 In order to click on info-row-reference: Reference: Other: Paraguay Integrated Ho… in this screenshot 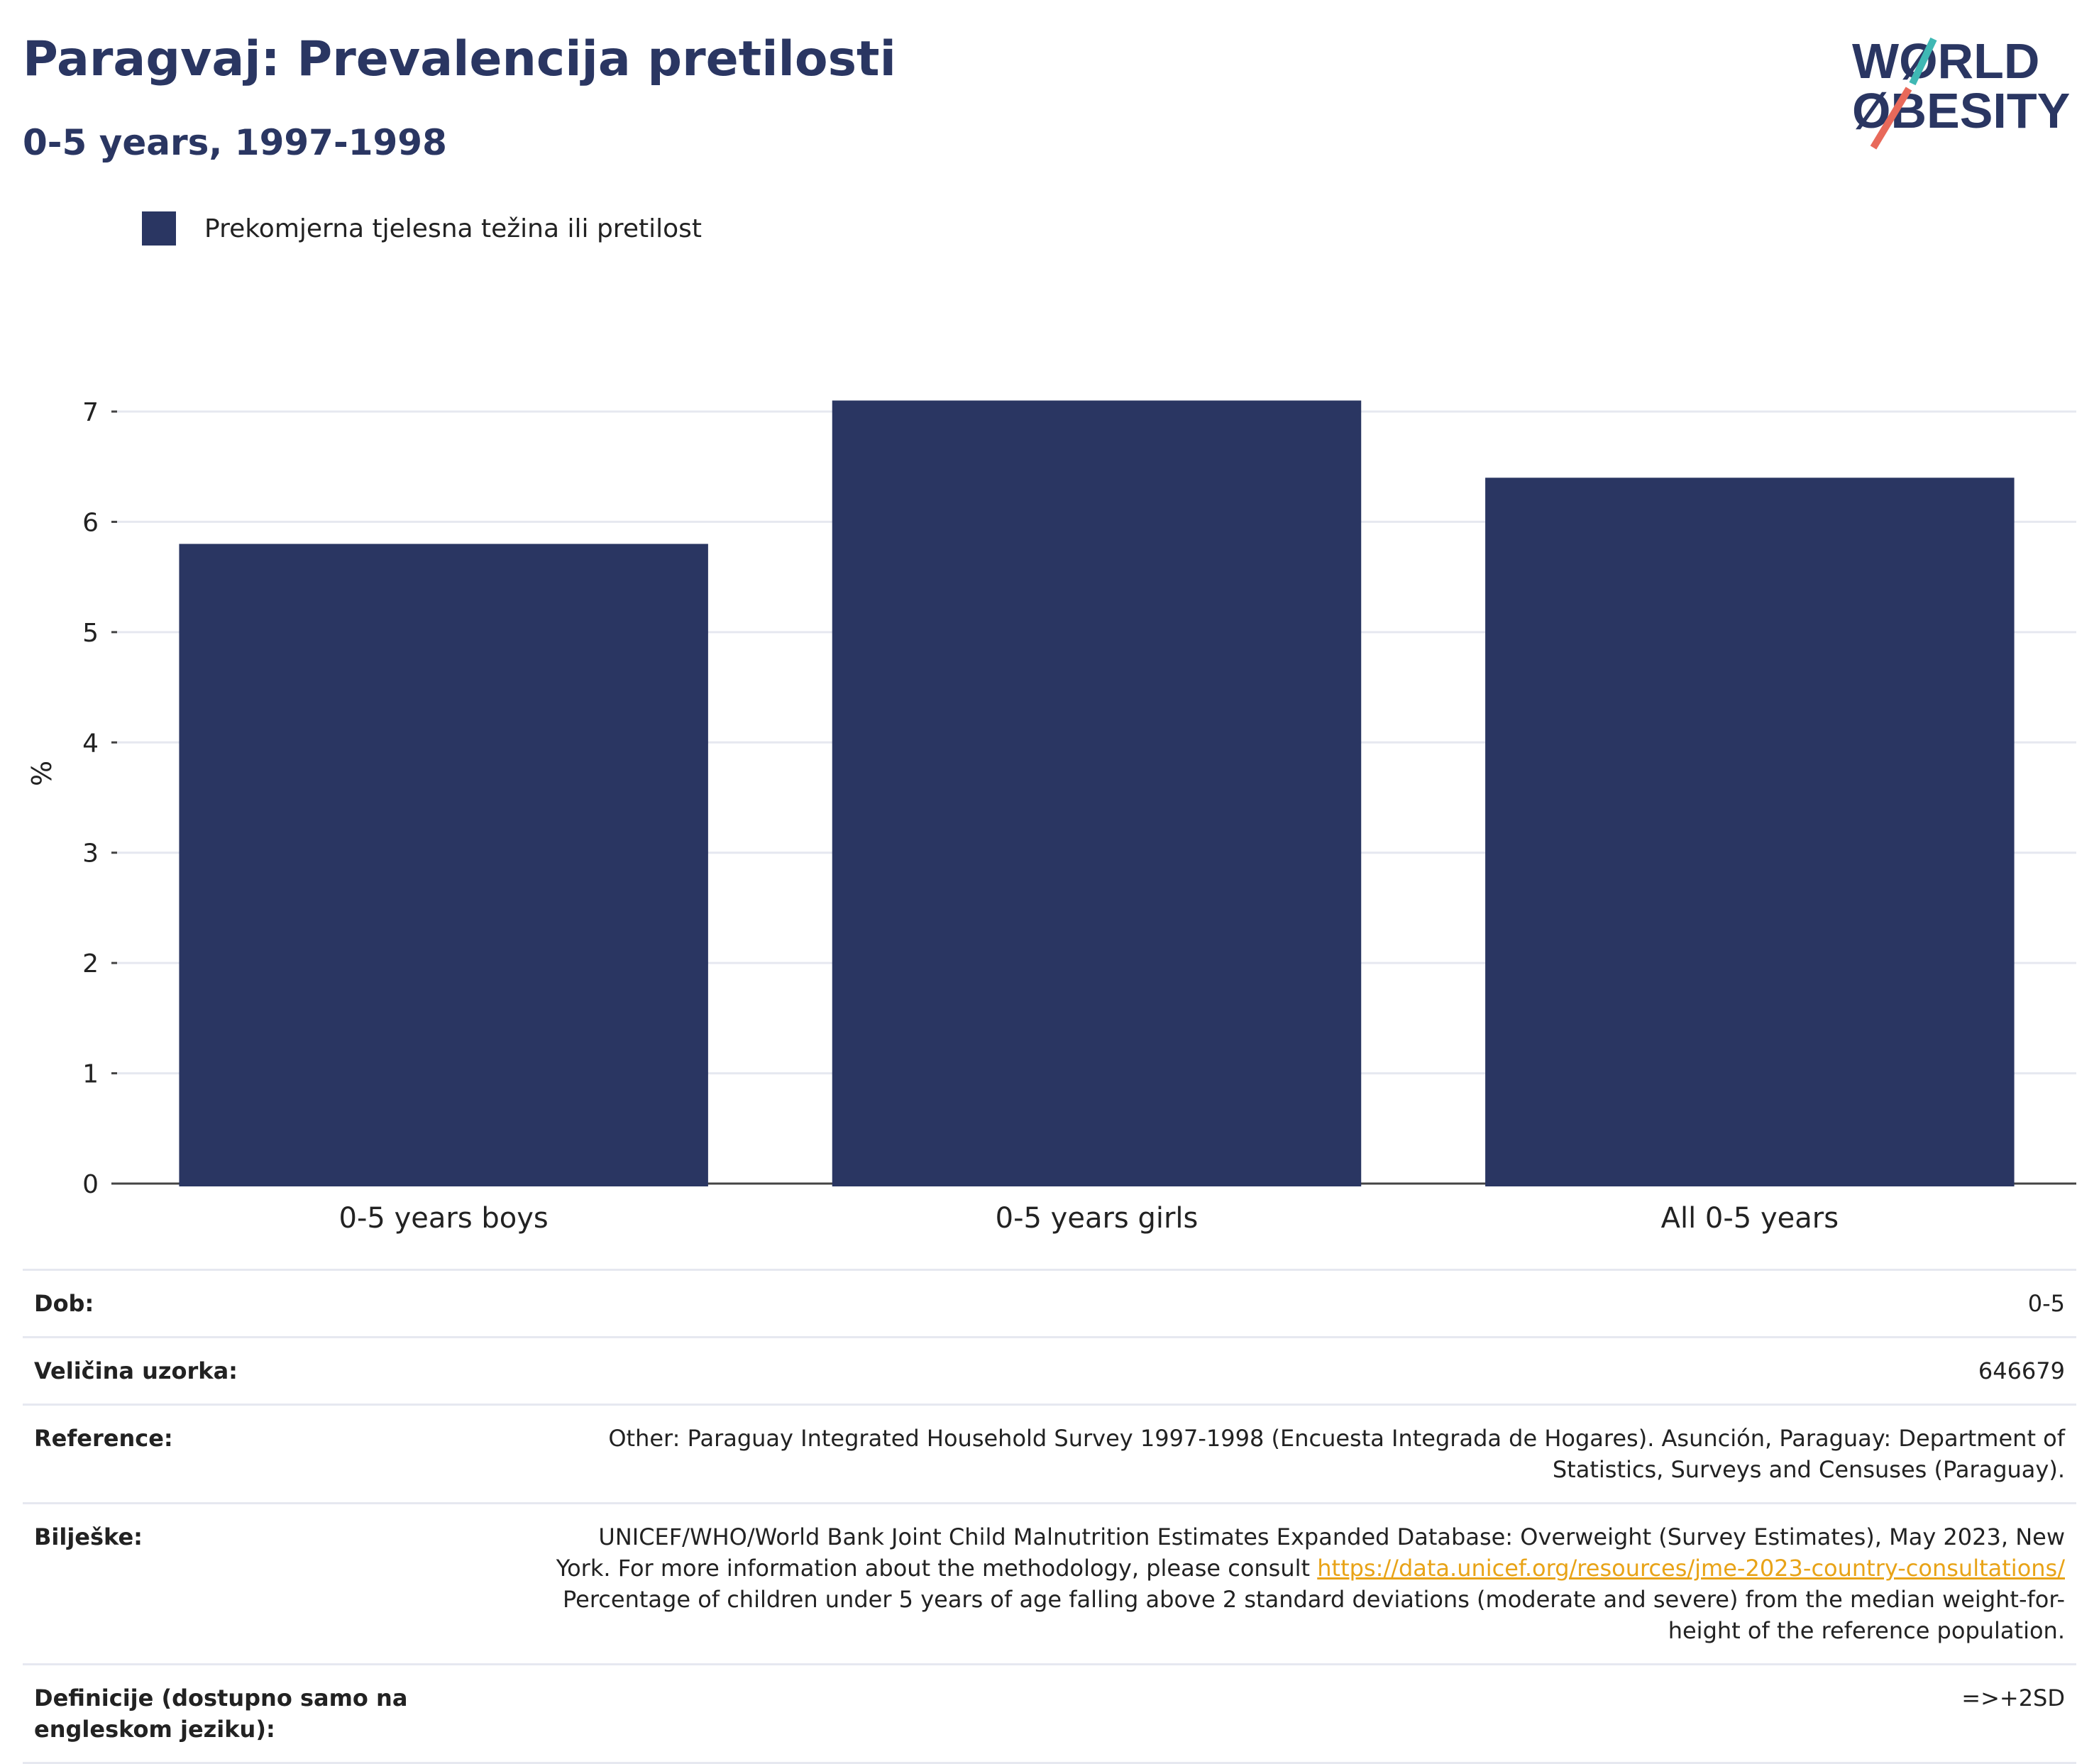, I will do `click(1049, 1453)`.